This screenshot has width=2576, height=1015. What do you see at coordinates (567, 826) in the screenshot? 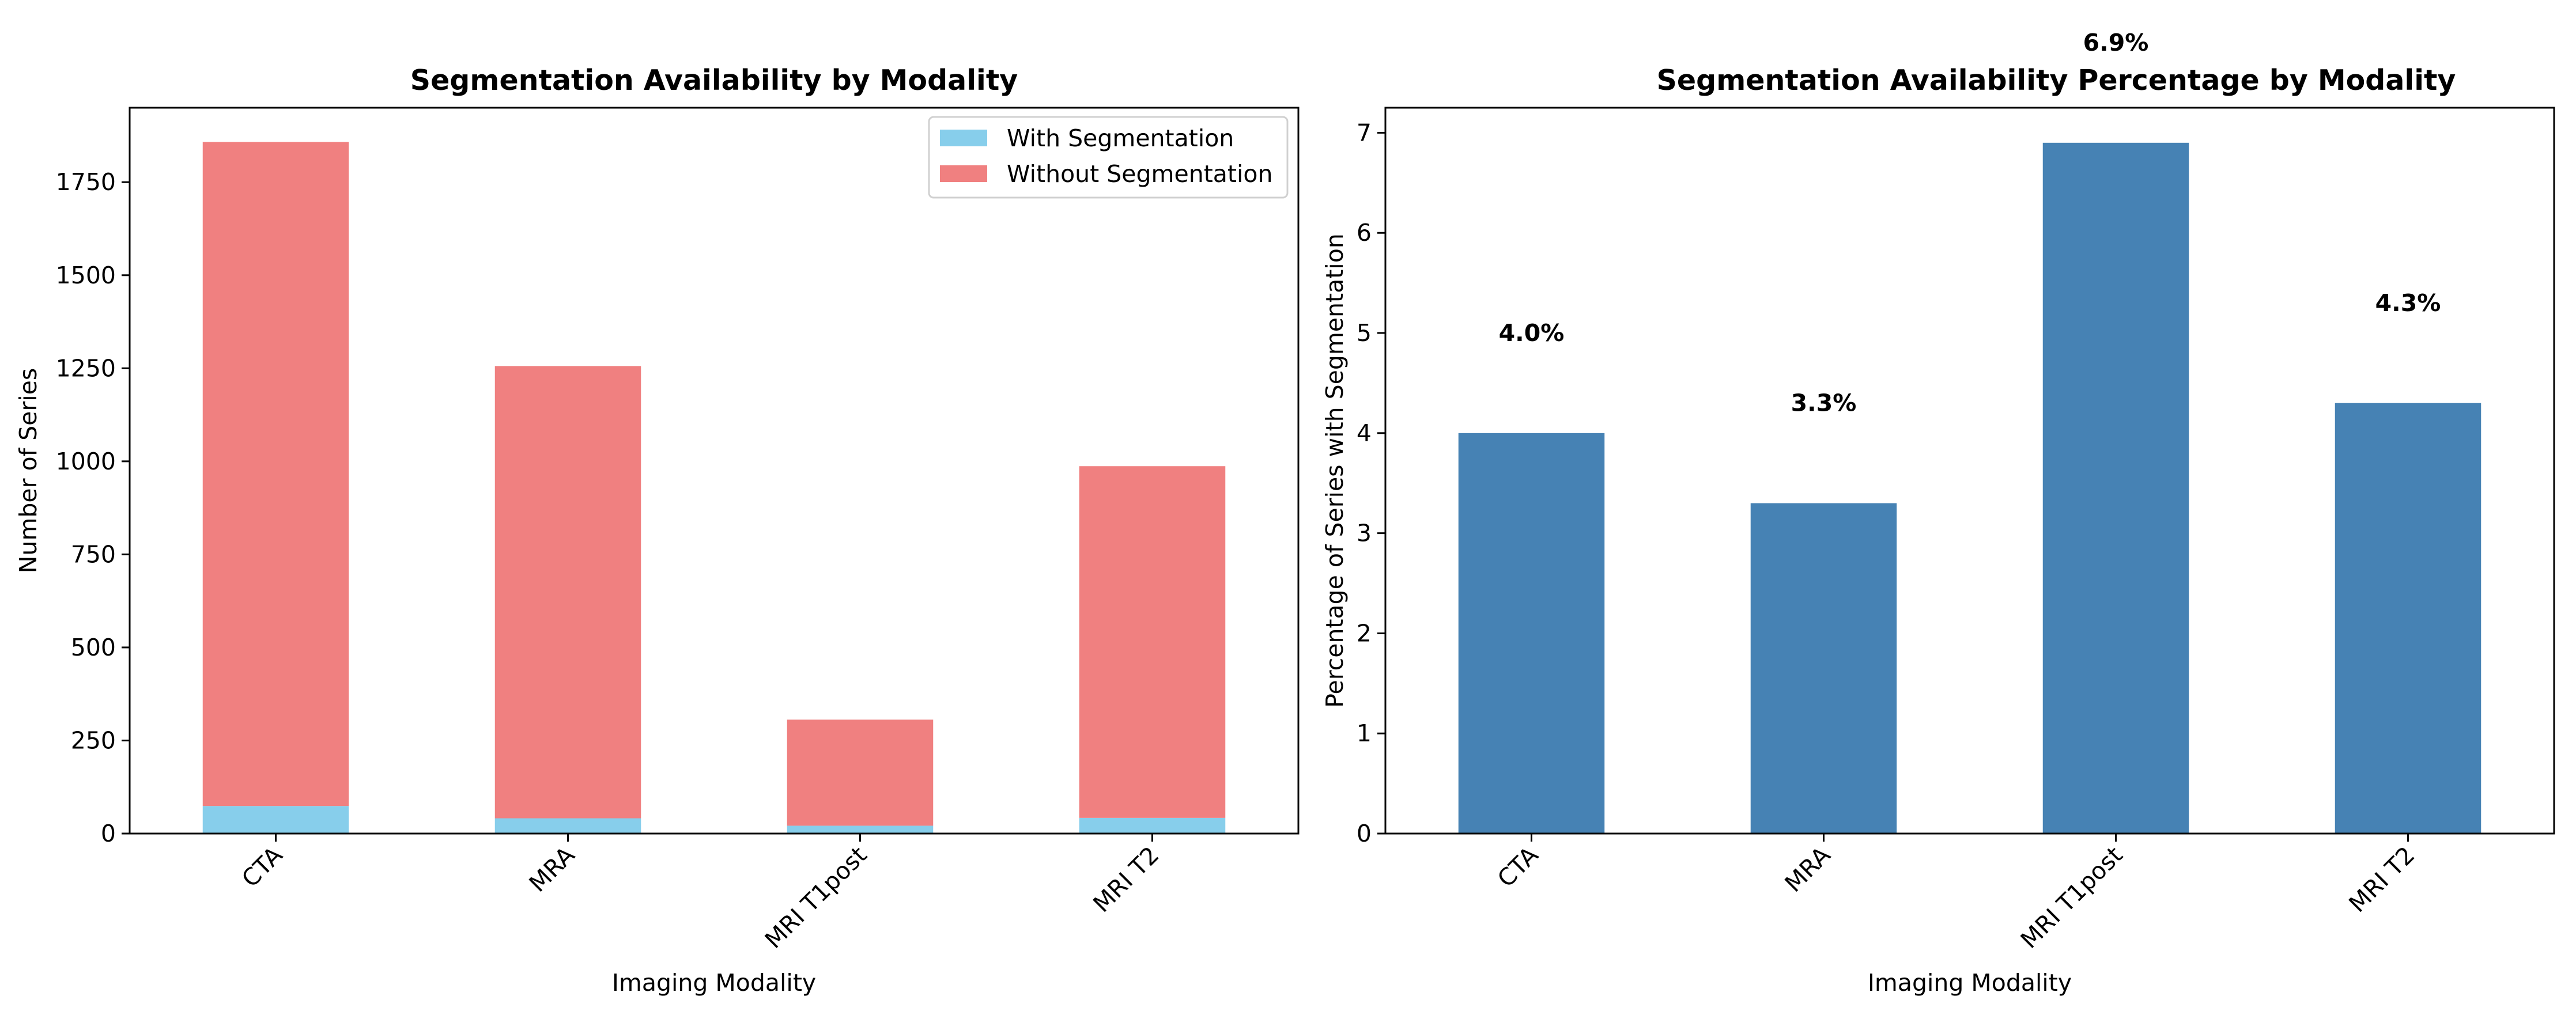
I see `bar-mra-with-segmentation` at bounding box center [567, 826].